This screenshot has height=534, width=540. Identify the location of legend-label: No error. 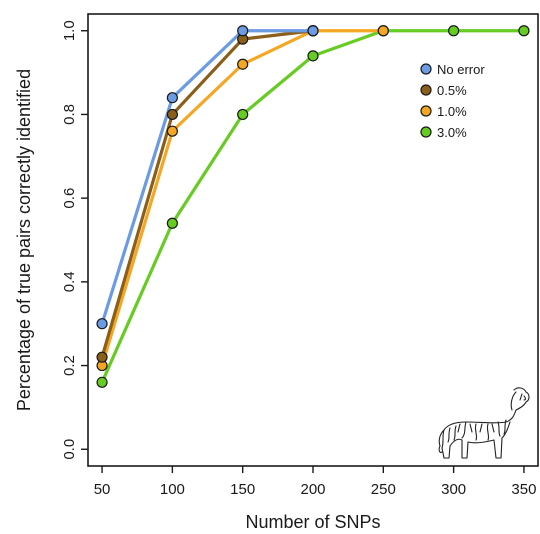
(461, 69).